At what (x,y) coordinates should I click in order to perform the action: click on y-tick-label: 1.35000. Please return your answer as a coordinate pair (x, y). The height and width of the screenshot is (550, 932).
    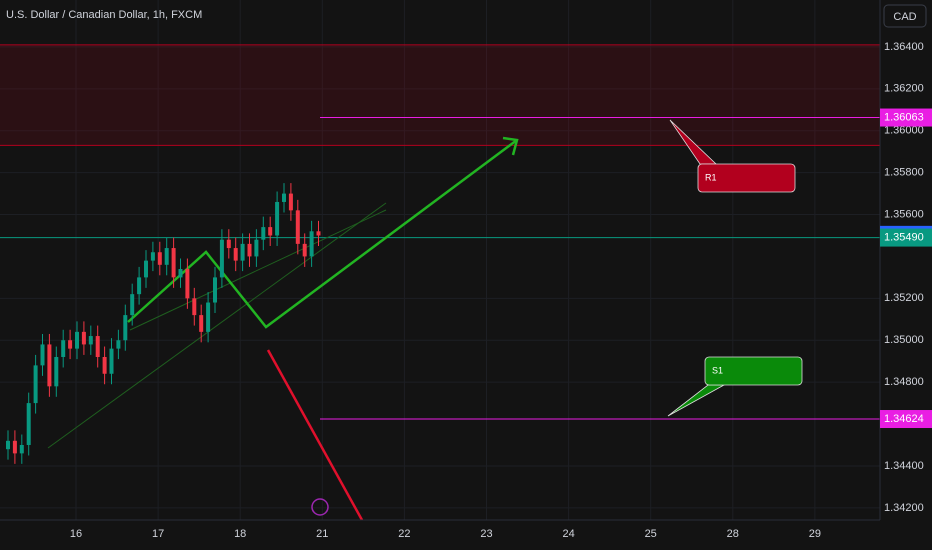
    Looking at the image, I should click on (904, 340).